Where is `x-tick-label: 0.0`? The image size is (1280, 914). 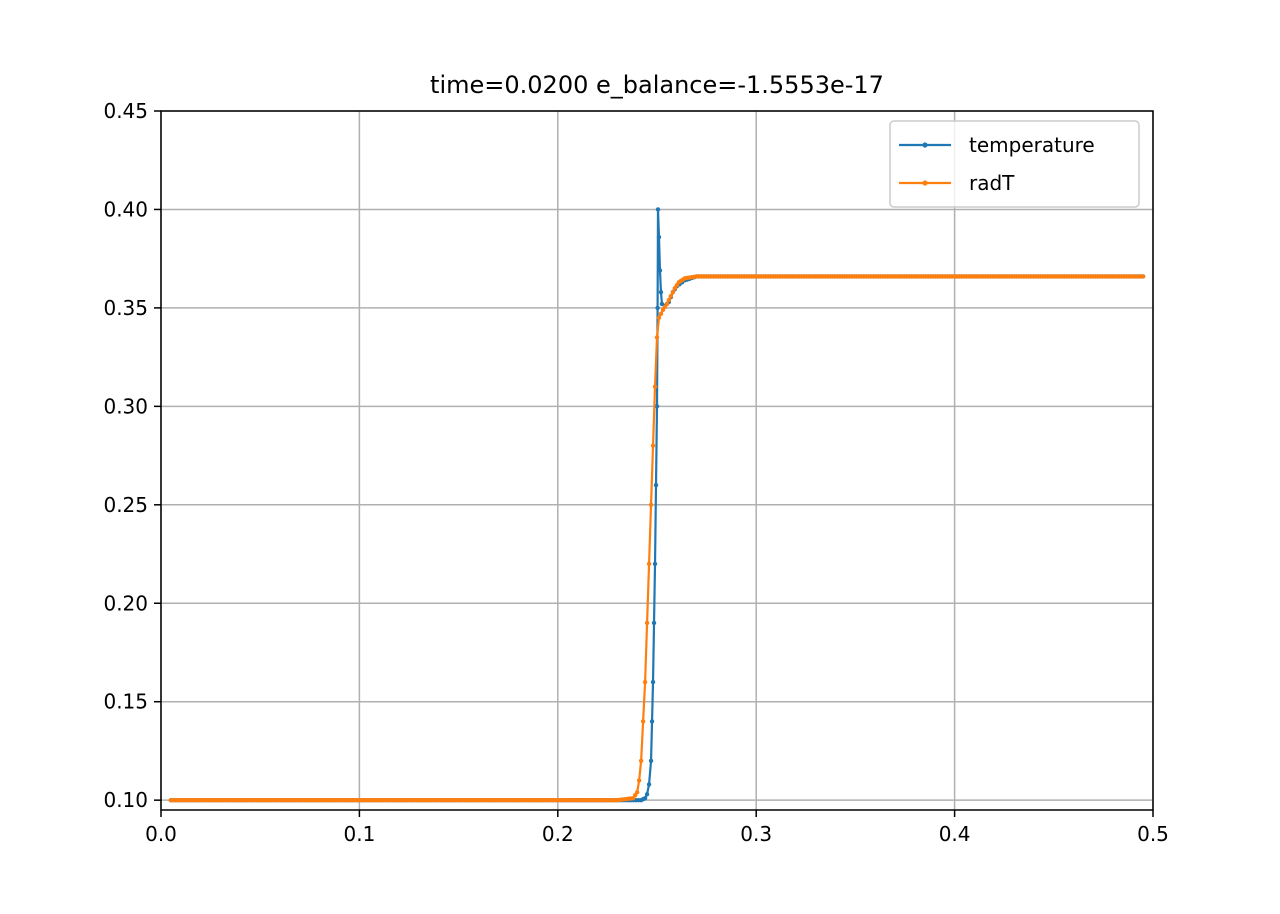
x-tick-label: 0.0 is located at coordinates (161, 834).